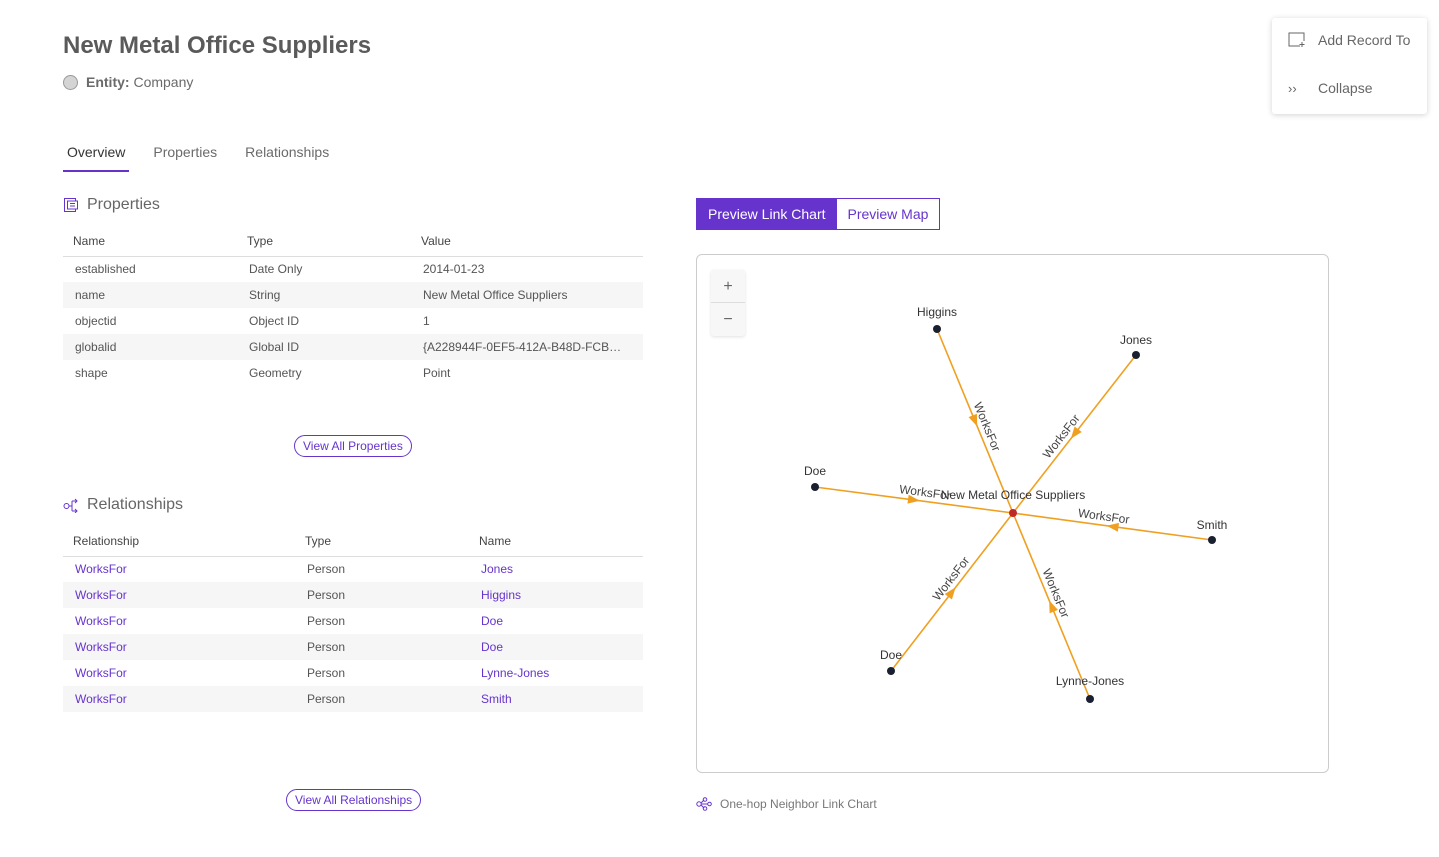 The width and height of the screenshot is (1439, 857). Describe the element at coordinates (556, 595) in the screenshot. I see `table-link: Higgins` at that location.